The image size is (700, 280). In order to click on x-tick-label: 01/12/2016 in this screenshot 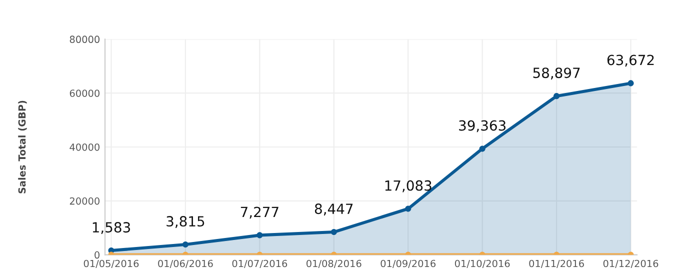, I will do `click(630, 264)`.